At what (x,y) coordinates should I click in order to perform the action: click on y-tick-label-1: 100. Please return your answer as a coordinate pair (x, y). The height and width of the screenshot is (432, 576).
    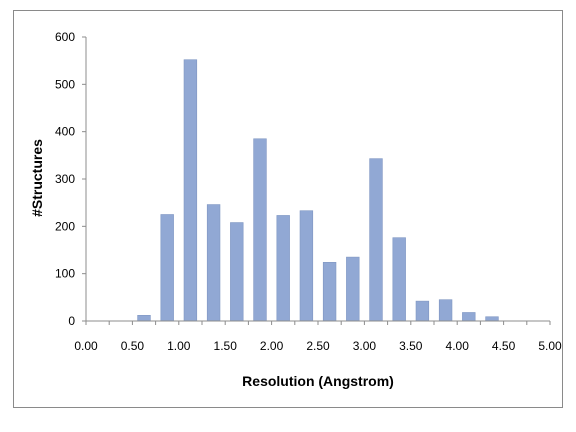
    Looking at the image, I should click on (65, 274).